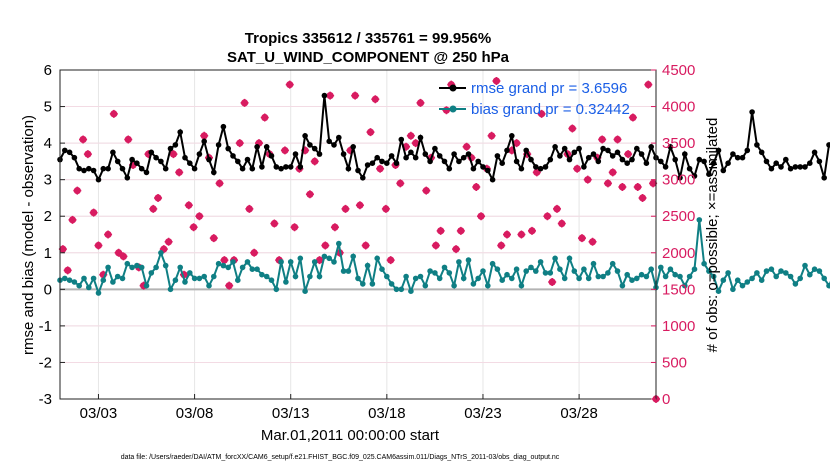 The image size is (830, 475). I want to click on y2-tick-label: 3500, so click(678, 143).